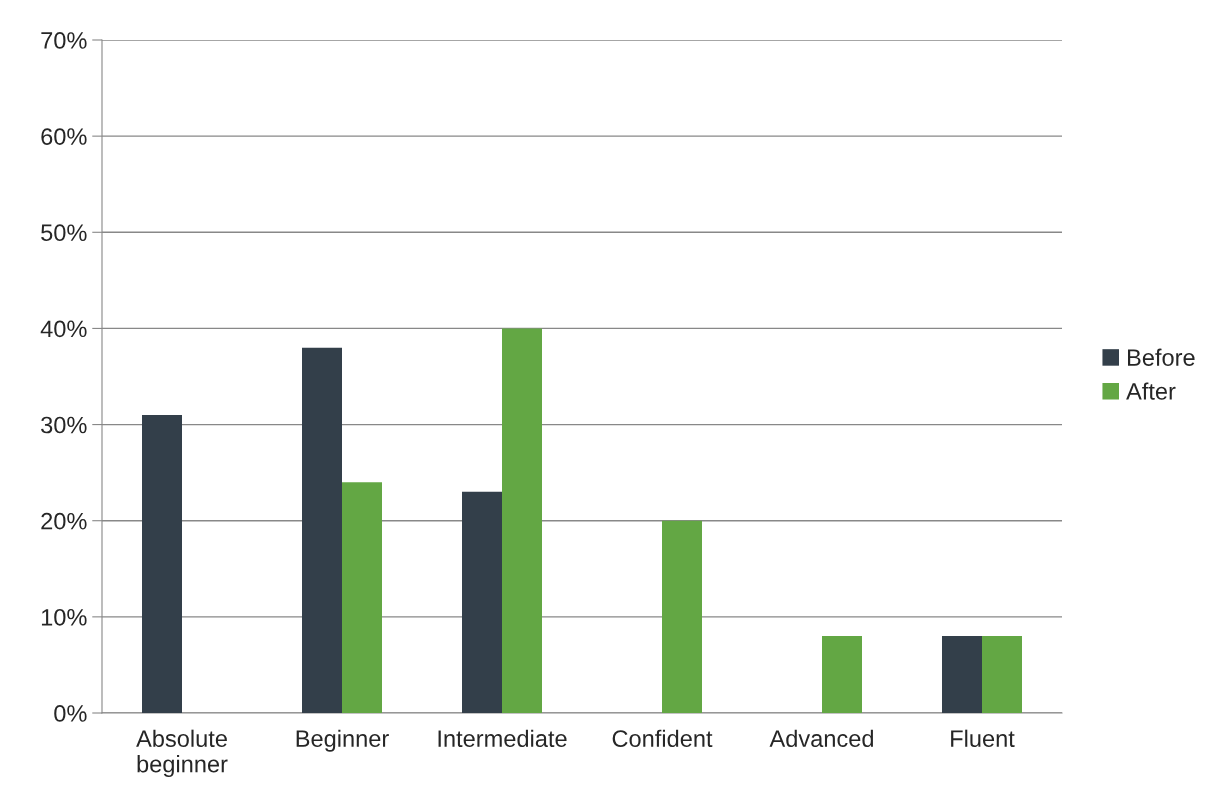 Image resolution: width=1226 pixels, height=800 pixels. Describe the element at coordinates (70, 713) in the screenshot. I see `y-tick-label: 0%` at that location.